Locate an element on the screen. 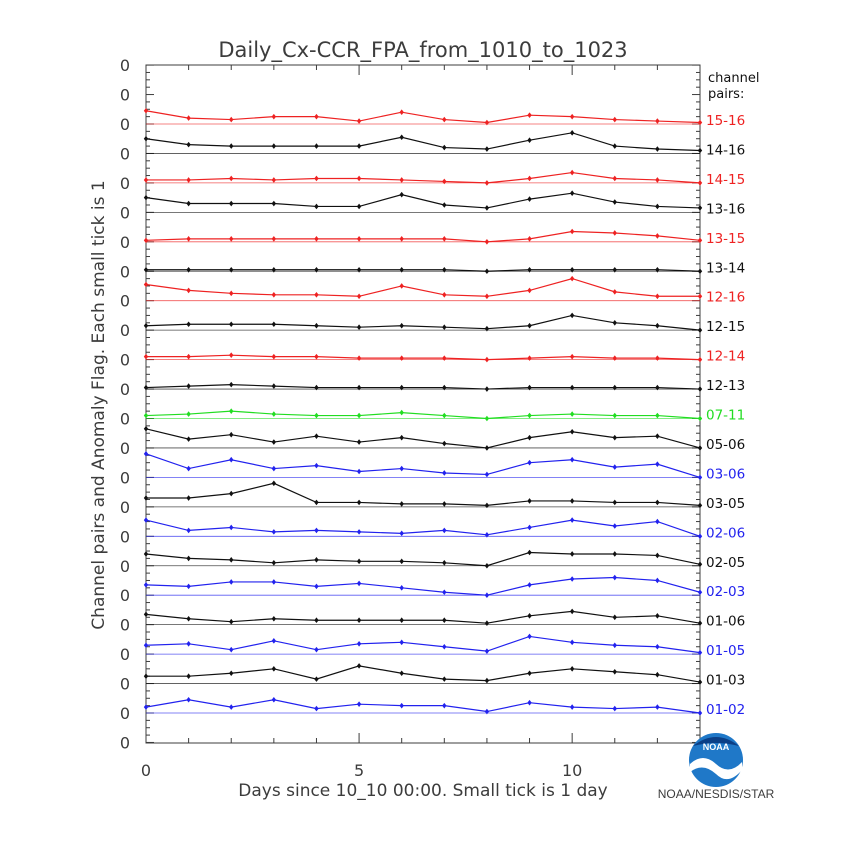  legend-item-01-06: 01-06 is located at coordinates (725, 622).